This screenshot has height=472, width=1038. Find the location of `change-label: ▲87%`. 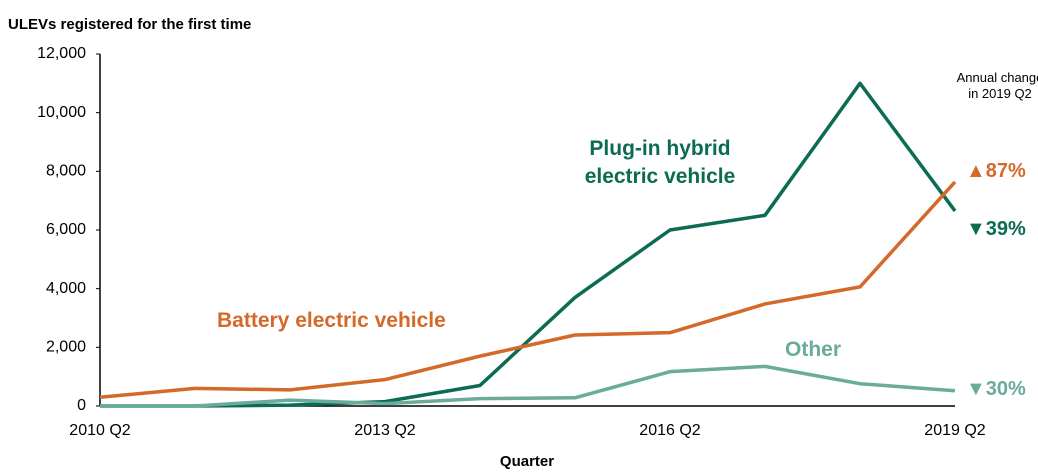

change-label: ▲87% is located at coordinates (996, 171).